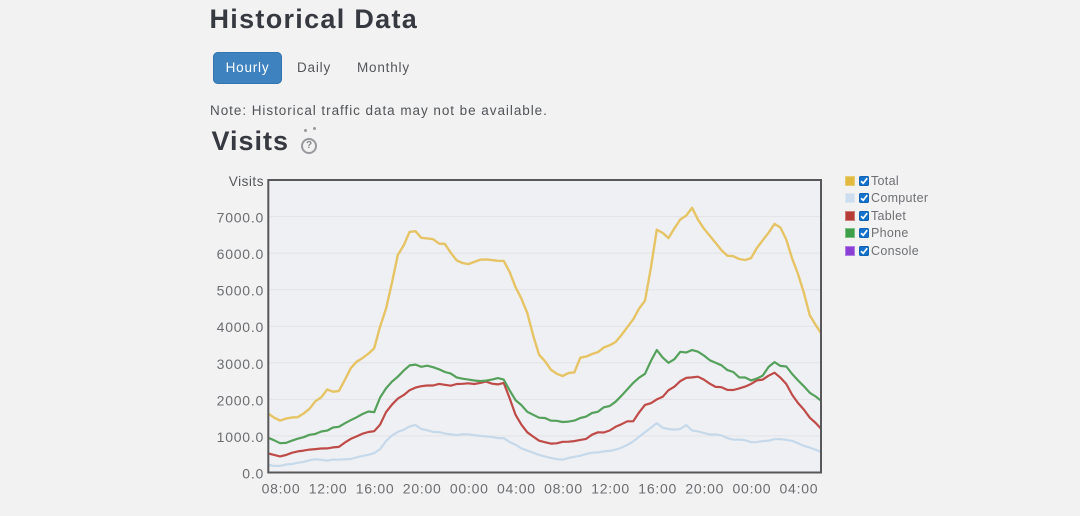  Describe the element at coordinates (253, 474) in the screenshot. I see `svg-text: 0.0` at that location.